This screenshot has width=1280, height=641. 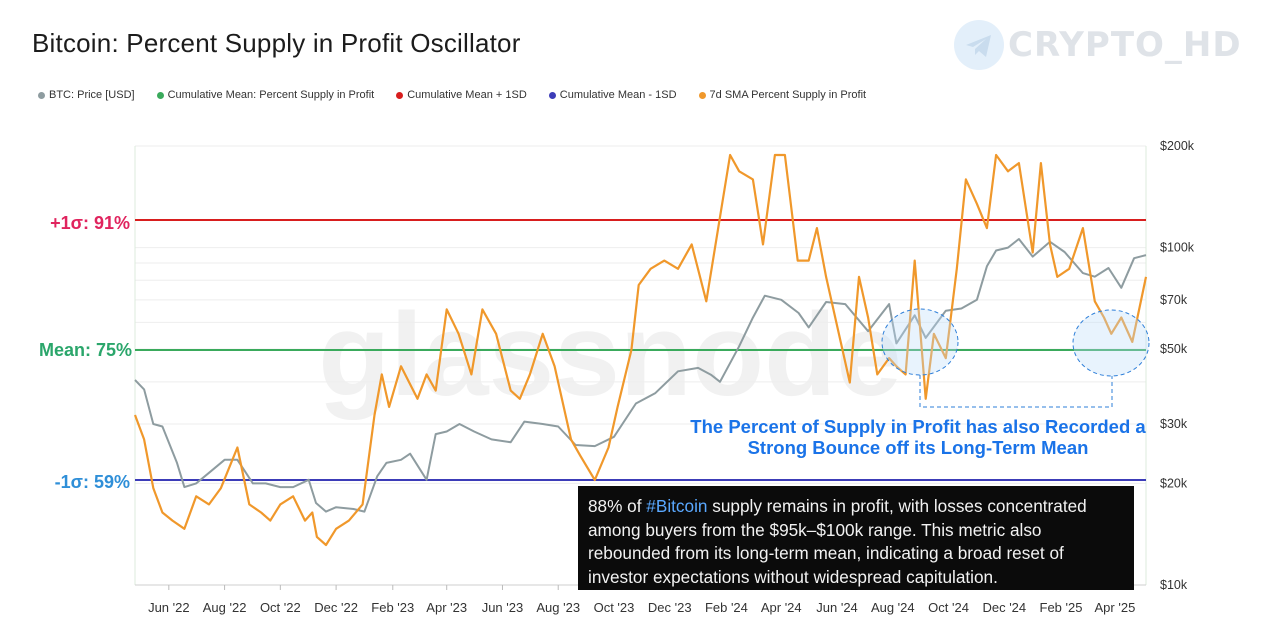 I want to click on x-tick-label: Apr '24, so click(x=781, y=607).